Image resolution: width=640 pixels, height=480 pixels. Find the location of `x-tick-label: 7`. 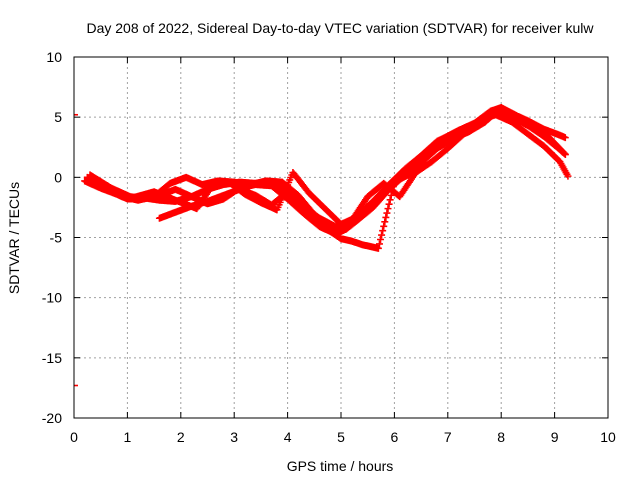

x-tick-label: 7 is located at coordinates (448, 437).